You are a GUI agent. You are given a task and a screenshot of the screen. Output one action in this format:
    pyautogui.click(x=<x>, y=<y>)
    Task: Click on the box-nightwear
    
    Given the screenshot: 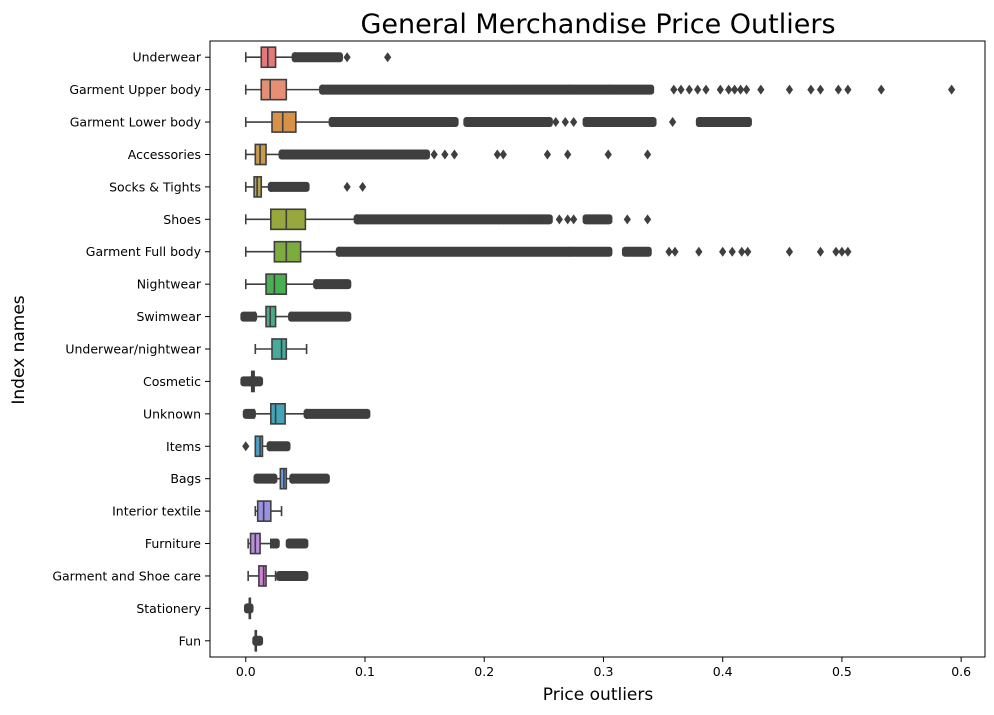 What is the action you would take?
    pyautogui.click(x=298, y=284)
    